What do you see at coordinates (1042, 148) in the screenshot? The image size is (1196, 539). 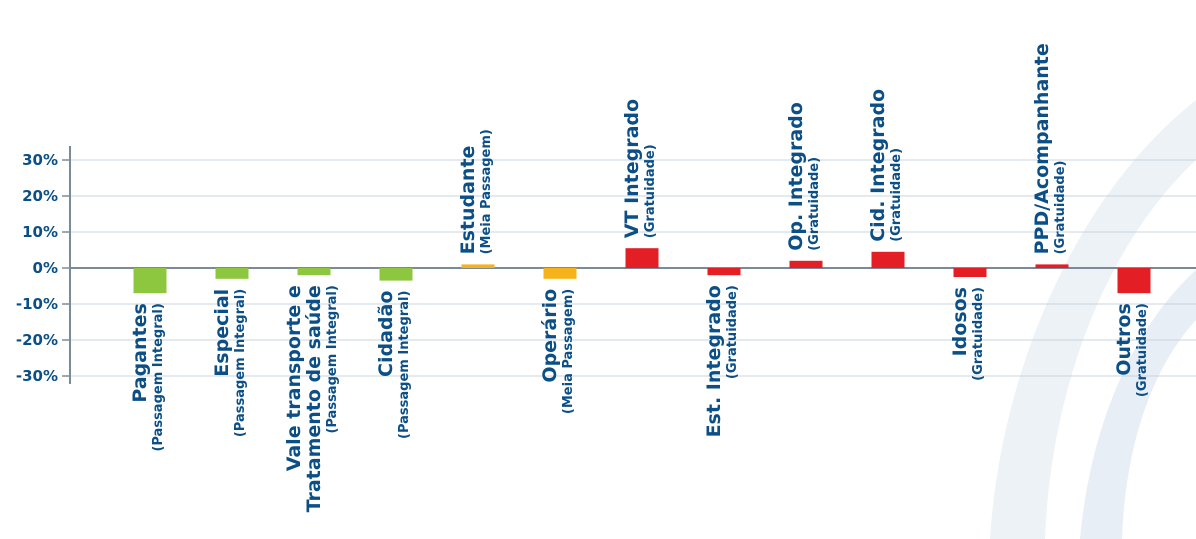 I see `category-name: PPD/Acompanhante` at bounding box center [1042, 148].